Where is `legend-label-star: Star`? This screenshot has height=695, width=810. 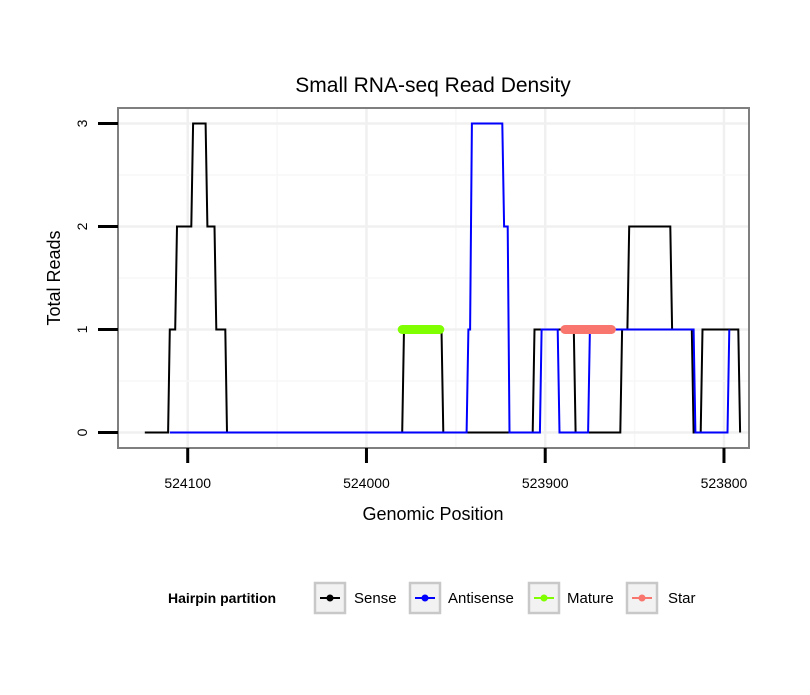
legend-label-star: Star is located at coordinates (682, 598).